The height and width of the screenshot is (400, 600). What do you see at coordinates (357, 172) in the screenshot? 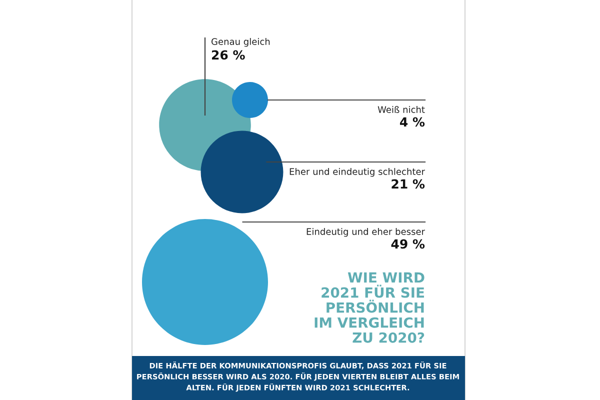
I see `category-label: Eher und eindeutig schlechter` at bounding box center [357, 172].